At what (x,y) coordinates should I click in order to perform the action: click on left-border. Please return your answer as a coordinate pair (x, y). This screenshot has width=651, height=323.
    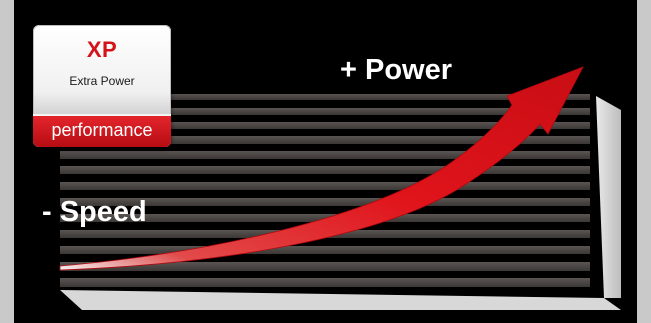
    Looking at the image, I should click on (7, 161).